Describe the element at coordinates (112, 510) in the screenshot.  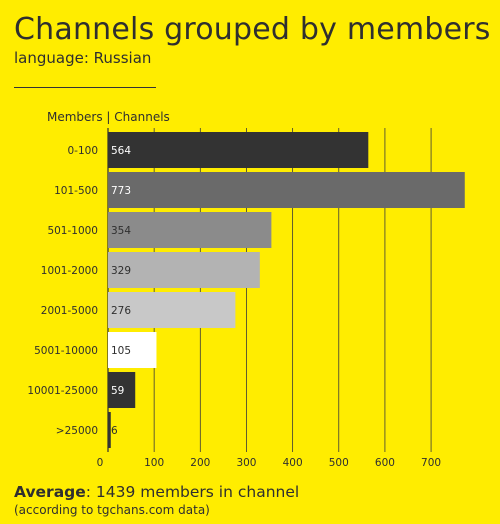
I see `data-source-note: (according to tgchans.com data)` at that location.